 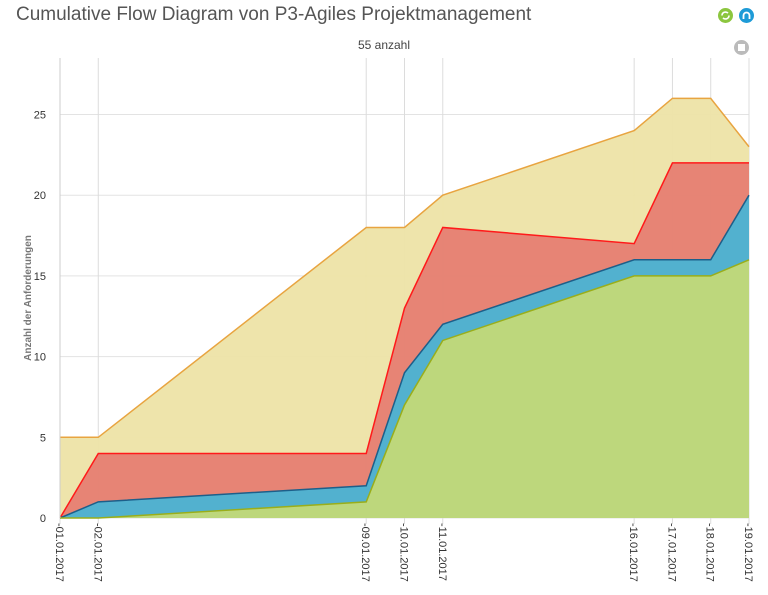 What do you see at coordinates (59, 552) in the screenshot?
I see `x-tick-label: -01.01.2017` at bounding box center [59, 552].